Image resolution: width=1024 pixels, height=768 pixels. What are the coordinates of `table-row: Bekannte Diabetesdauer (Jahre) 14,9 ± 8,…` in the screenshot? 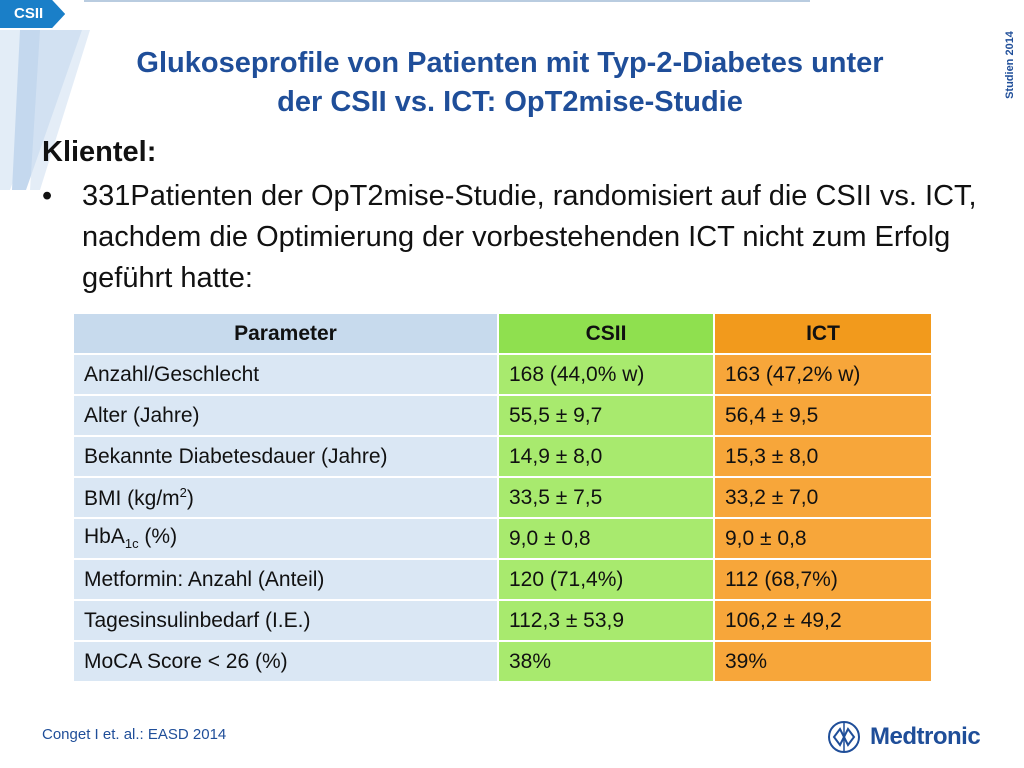 It's located at (503, 457).